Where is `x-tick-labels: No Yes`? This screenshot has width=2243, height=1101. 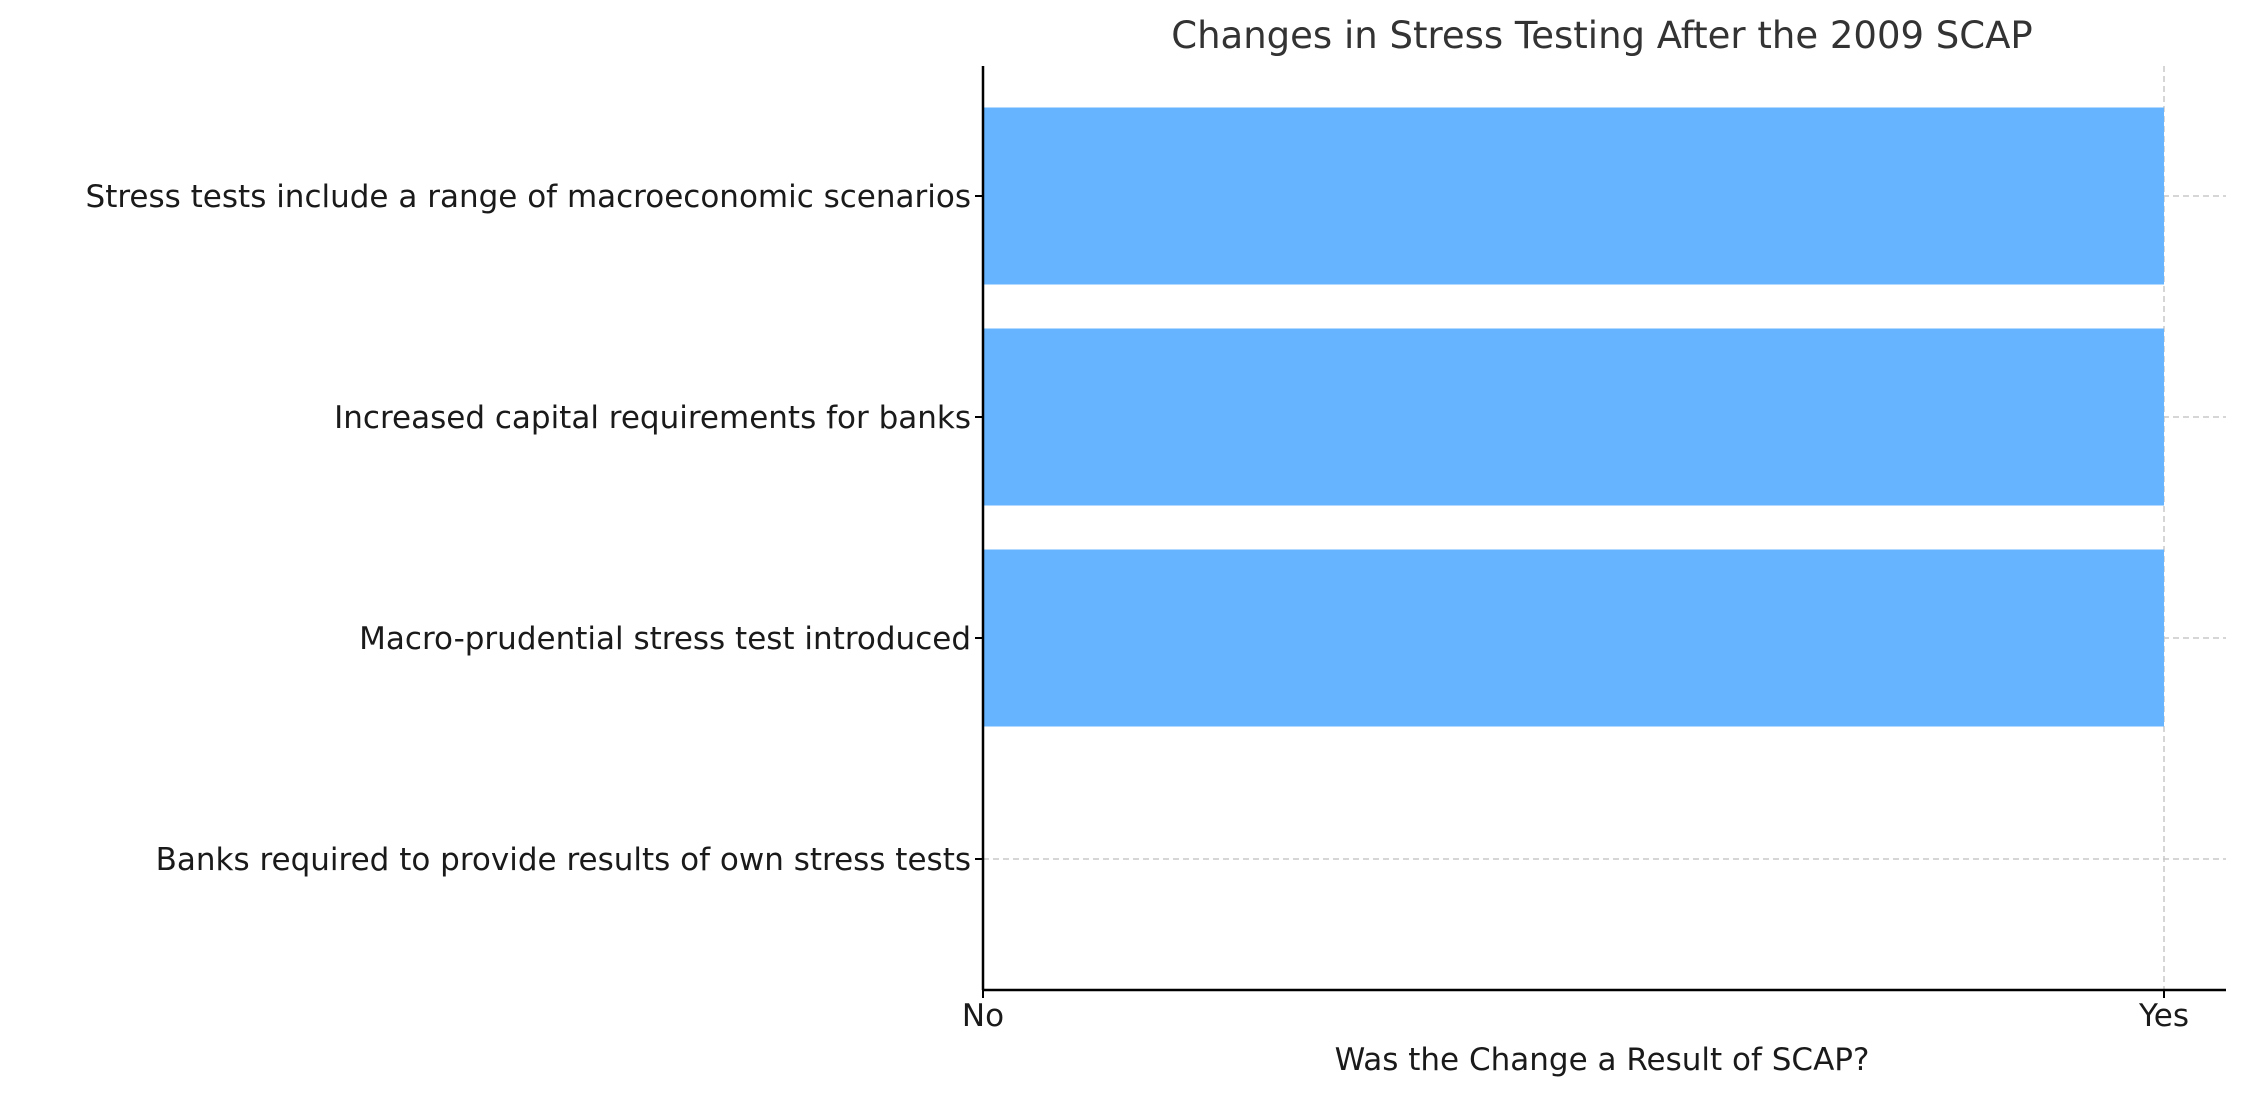
x-tick-labels: No Yes is located at coordinates (1575, 1016).